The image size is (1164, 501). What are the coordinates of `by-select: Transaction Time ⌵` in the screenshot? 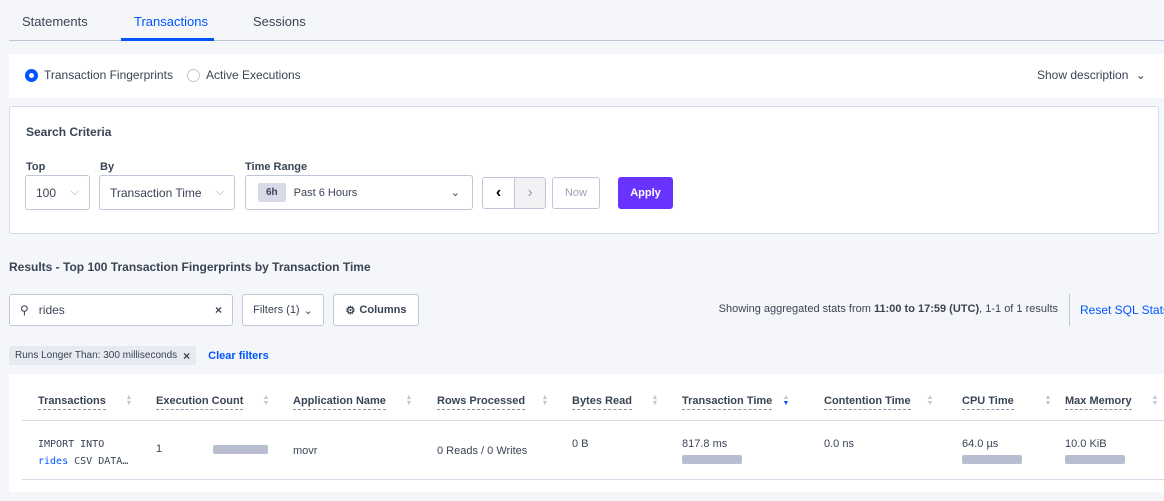 It's located at (167, 192).